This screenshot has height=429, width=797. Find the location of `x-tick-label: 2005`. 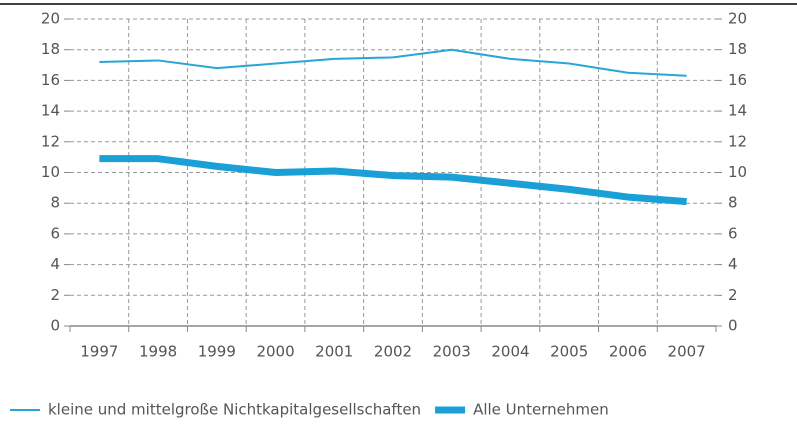

x-tick-label: 2005 is located at coordinates (569, 352).